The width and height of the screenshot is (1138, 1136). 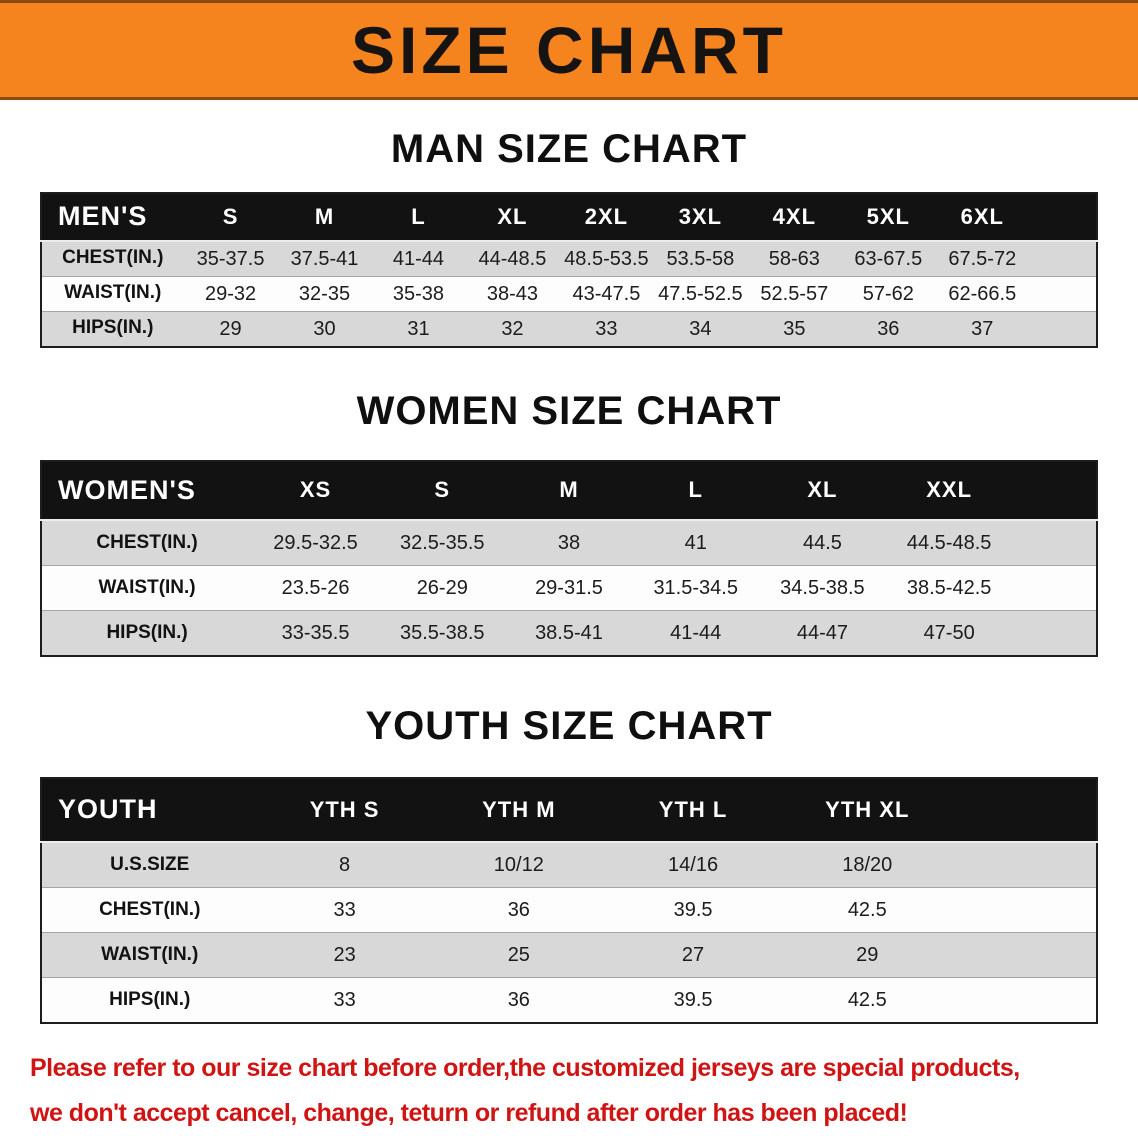 I want to click on size-value: 47-50, so click(x=949, y=633).